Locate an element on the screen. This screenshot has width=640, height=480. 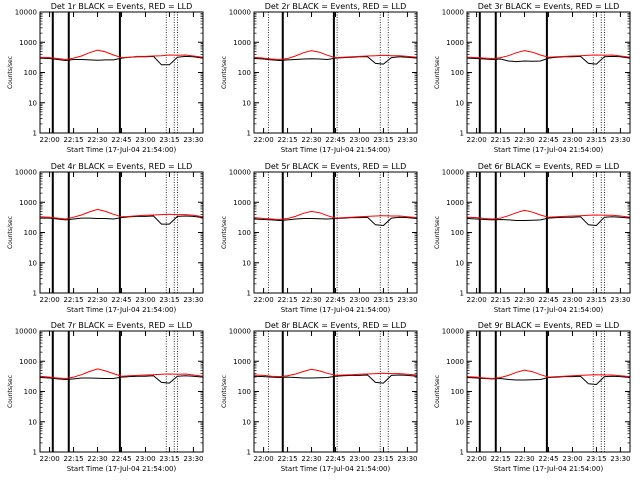
panel-title: Det 7r BLACK = Events, RED = LLD is located at coordinates (122, 325).